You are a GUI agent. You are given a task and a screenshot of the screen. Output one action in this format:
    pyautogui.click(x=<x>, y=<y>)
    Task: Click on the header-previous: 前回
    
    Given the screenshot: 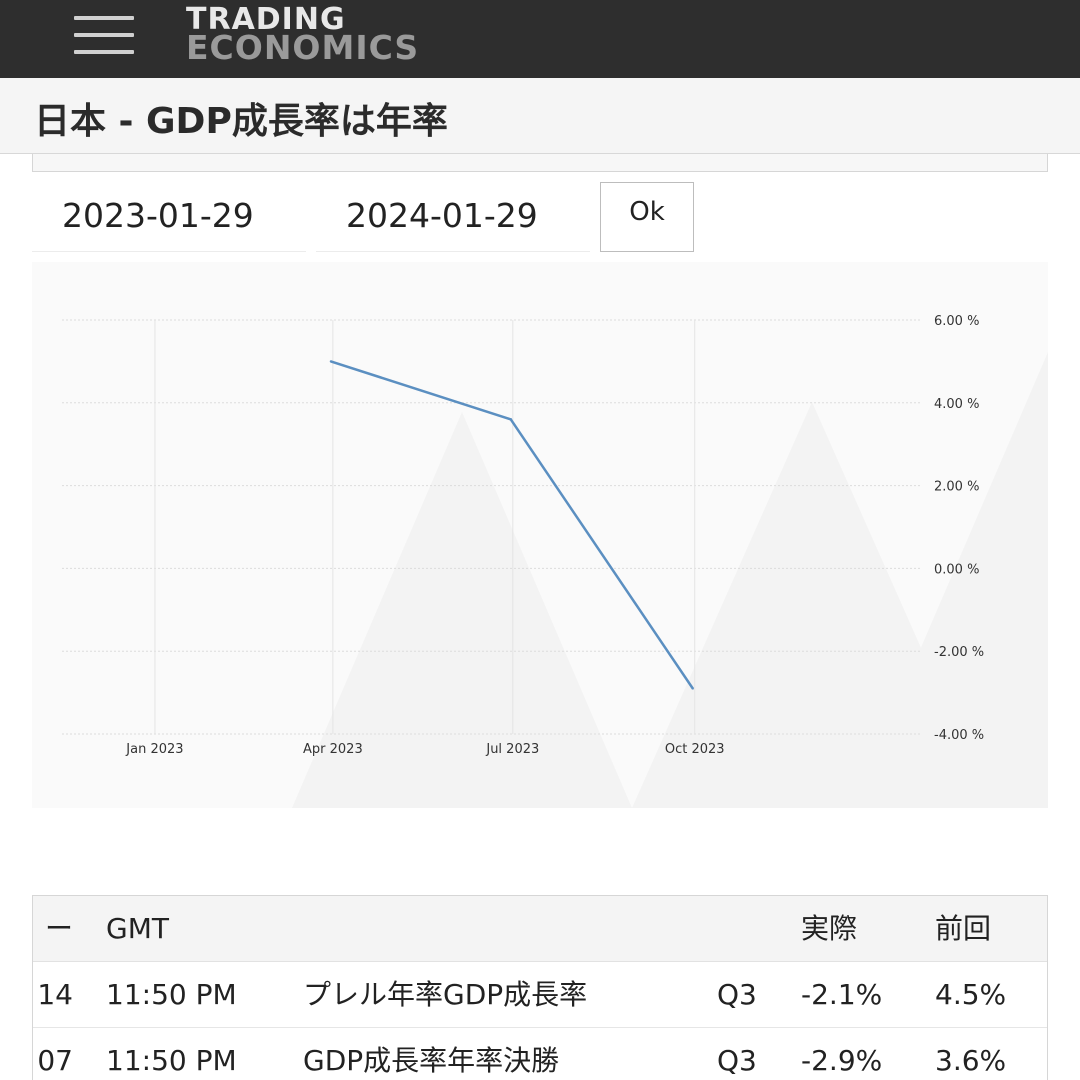 What is the action you would take?
    pyautogui.click(x=963, y=928)
    